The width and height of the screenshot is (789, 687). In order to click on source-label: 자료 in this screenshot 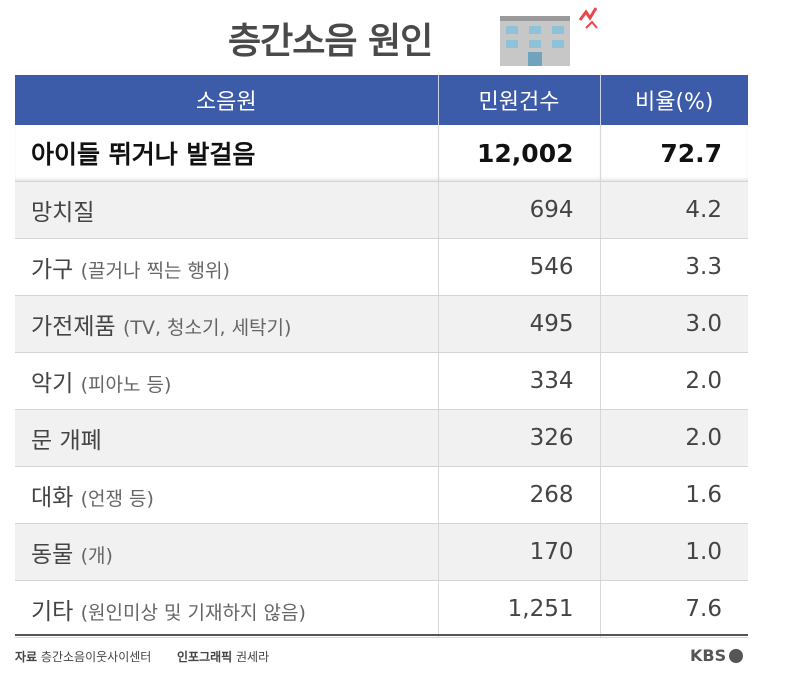, I will do `click(26, 657)`.